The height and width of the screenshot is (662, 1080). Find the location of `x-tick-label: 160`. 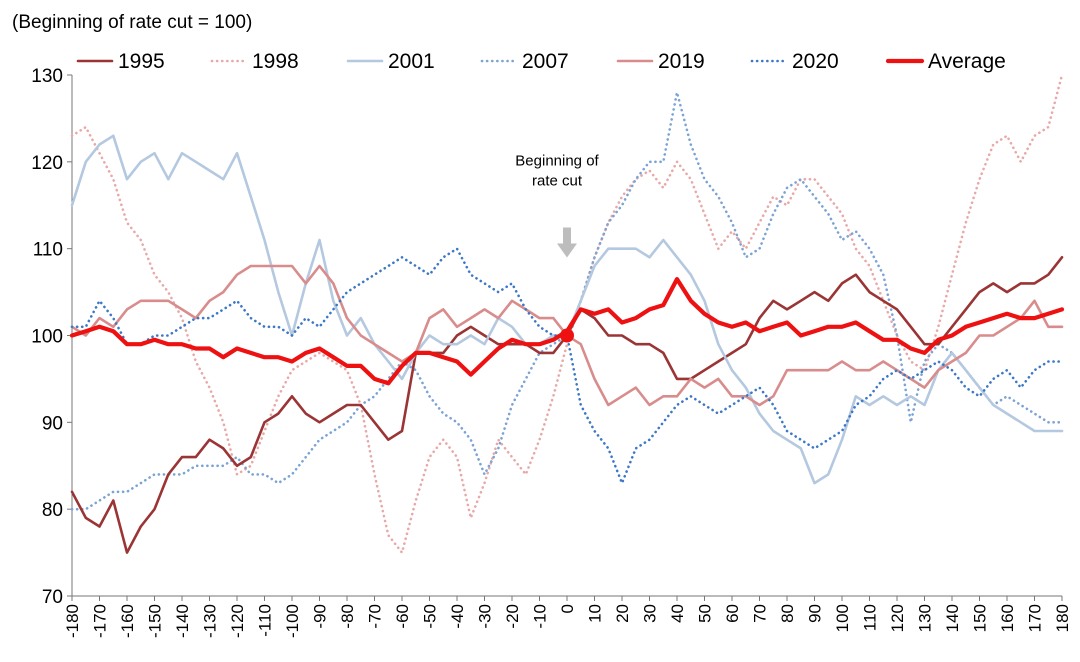

x-tick-label: 160 is located at coordinates (1007, 618).